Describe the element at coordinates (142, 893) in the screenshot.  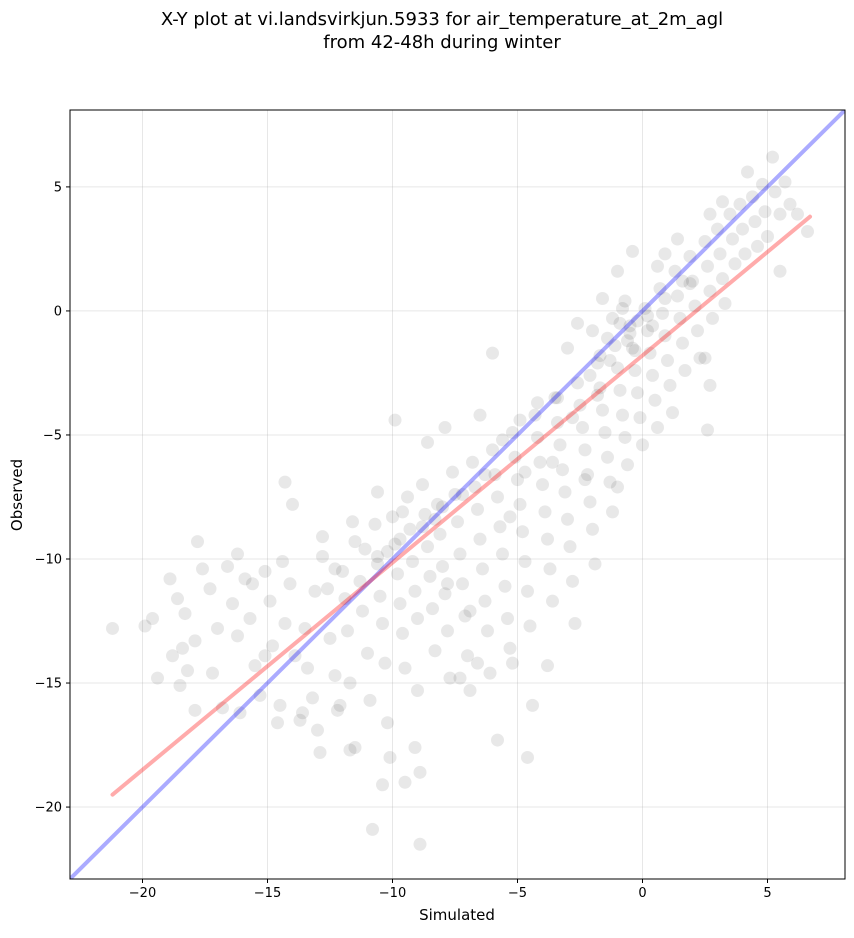
I see `x-tick-label: −20` at that location.